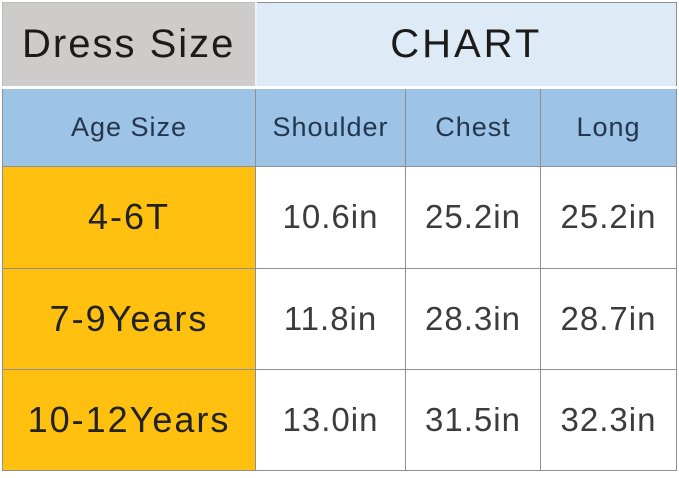 This screenshot has width=679, height=478. I want to click on column-header-chest: Chest, so click(473, 127).